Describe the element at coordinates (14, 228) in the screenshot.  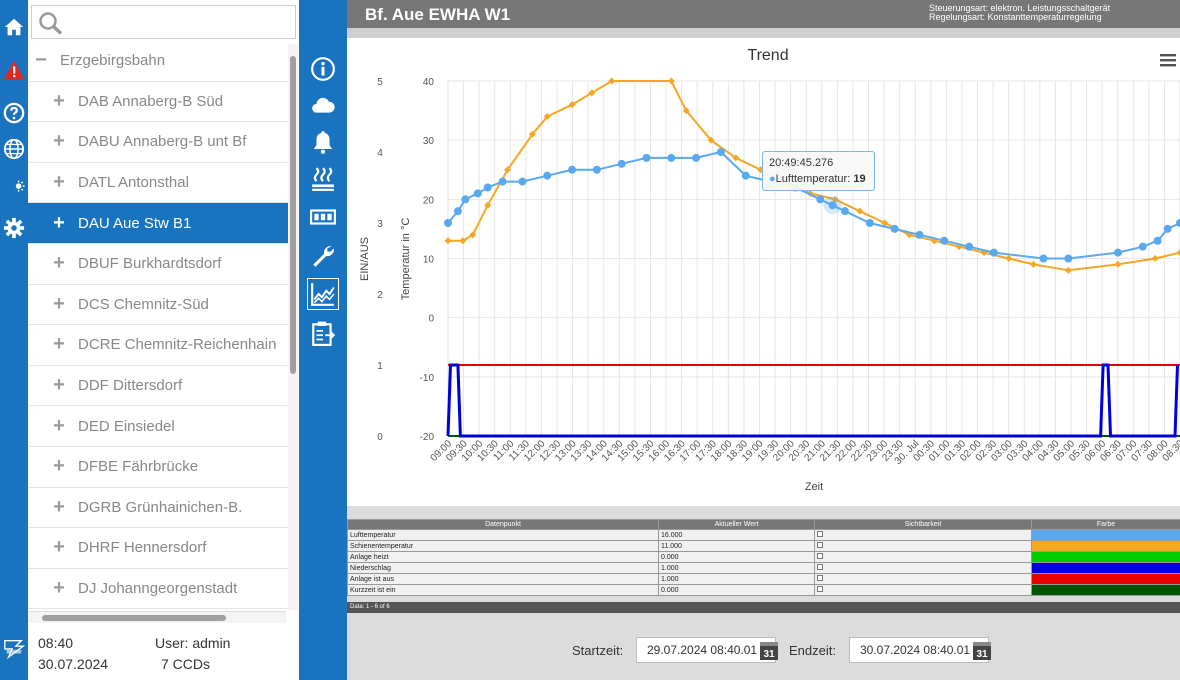
I see `gear-icon` at that location.